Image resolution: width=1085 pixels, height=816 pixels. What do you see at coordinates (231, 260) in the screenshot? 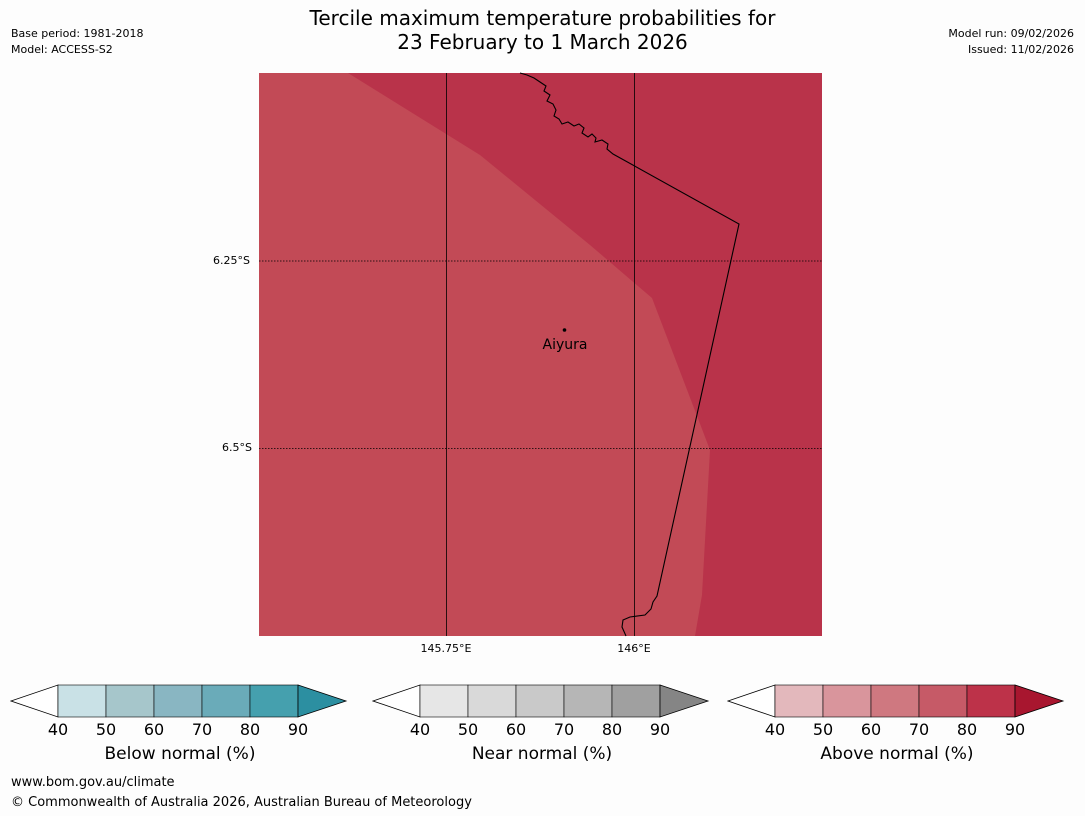
I see `lat-label-6-25: 6.25°S` at bounding box center [231, 260].